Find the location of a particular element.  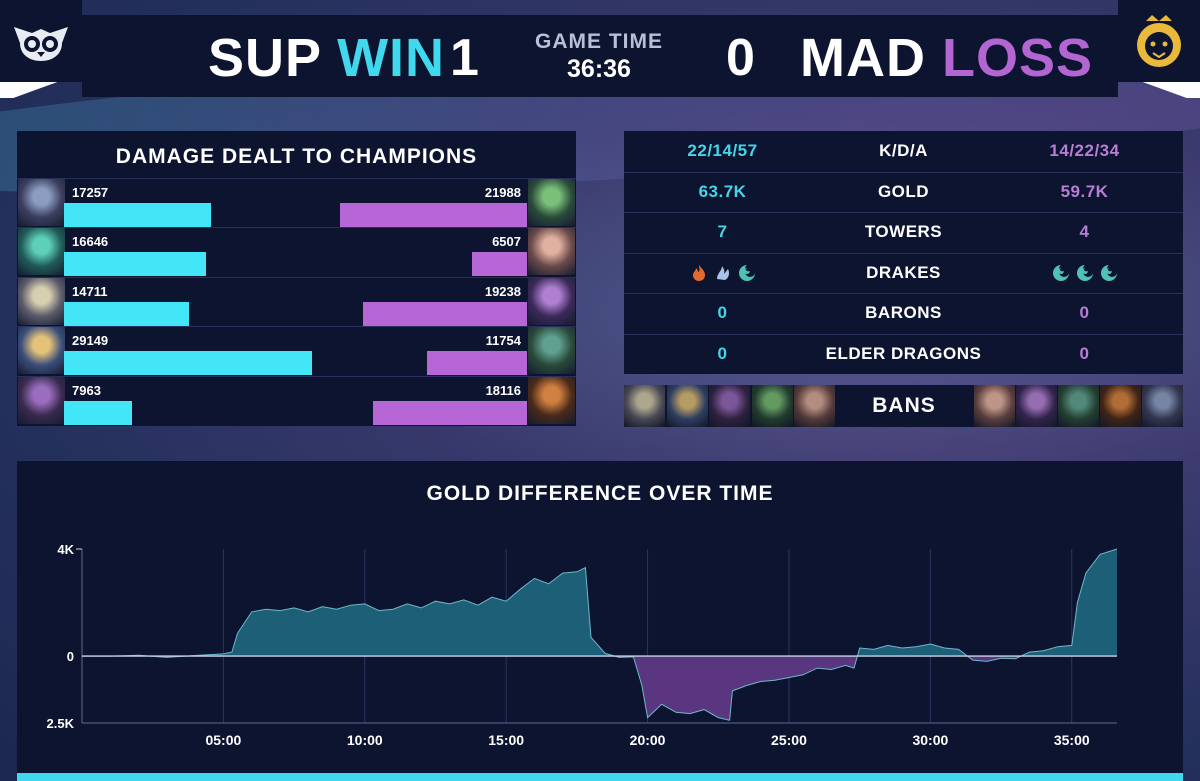

damage-panel-title: DAMAGE DEALT TO CHAMPIONS is located at coordinates (296, 156).